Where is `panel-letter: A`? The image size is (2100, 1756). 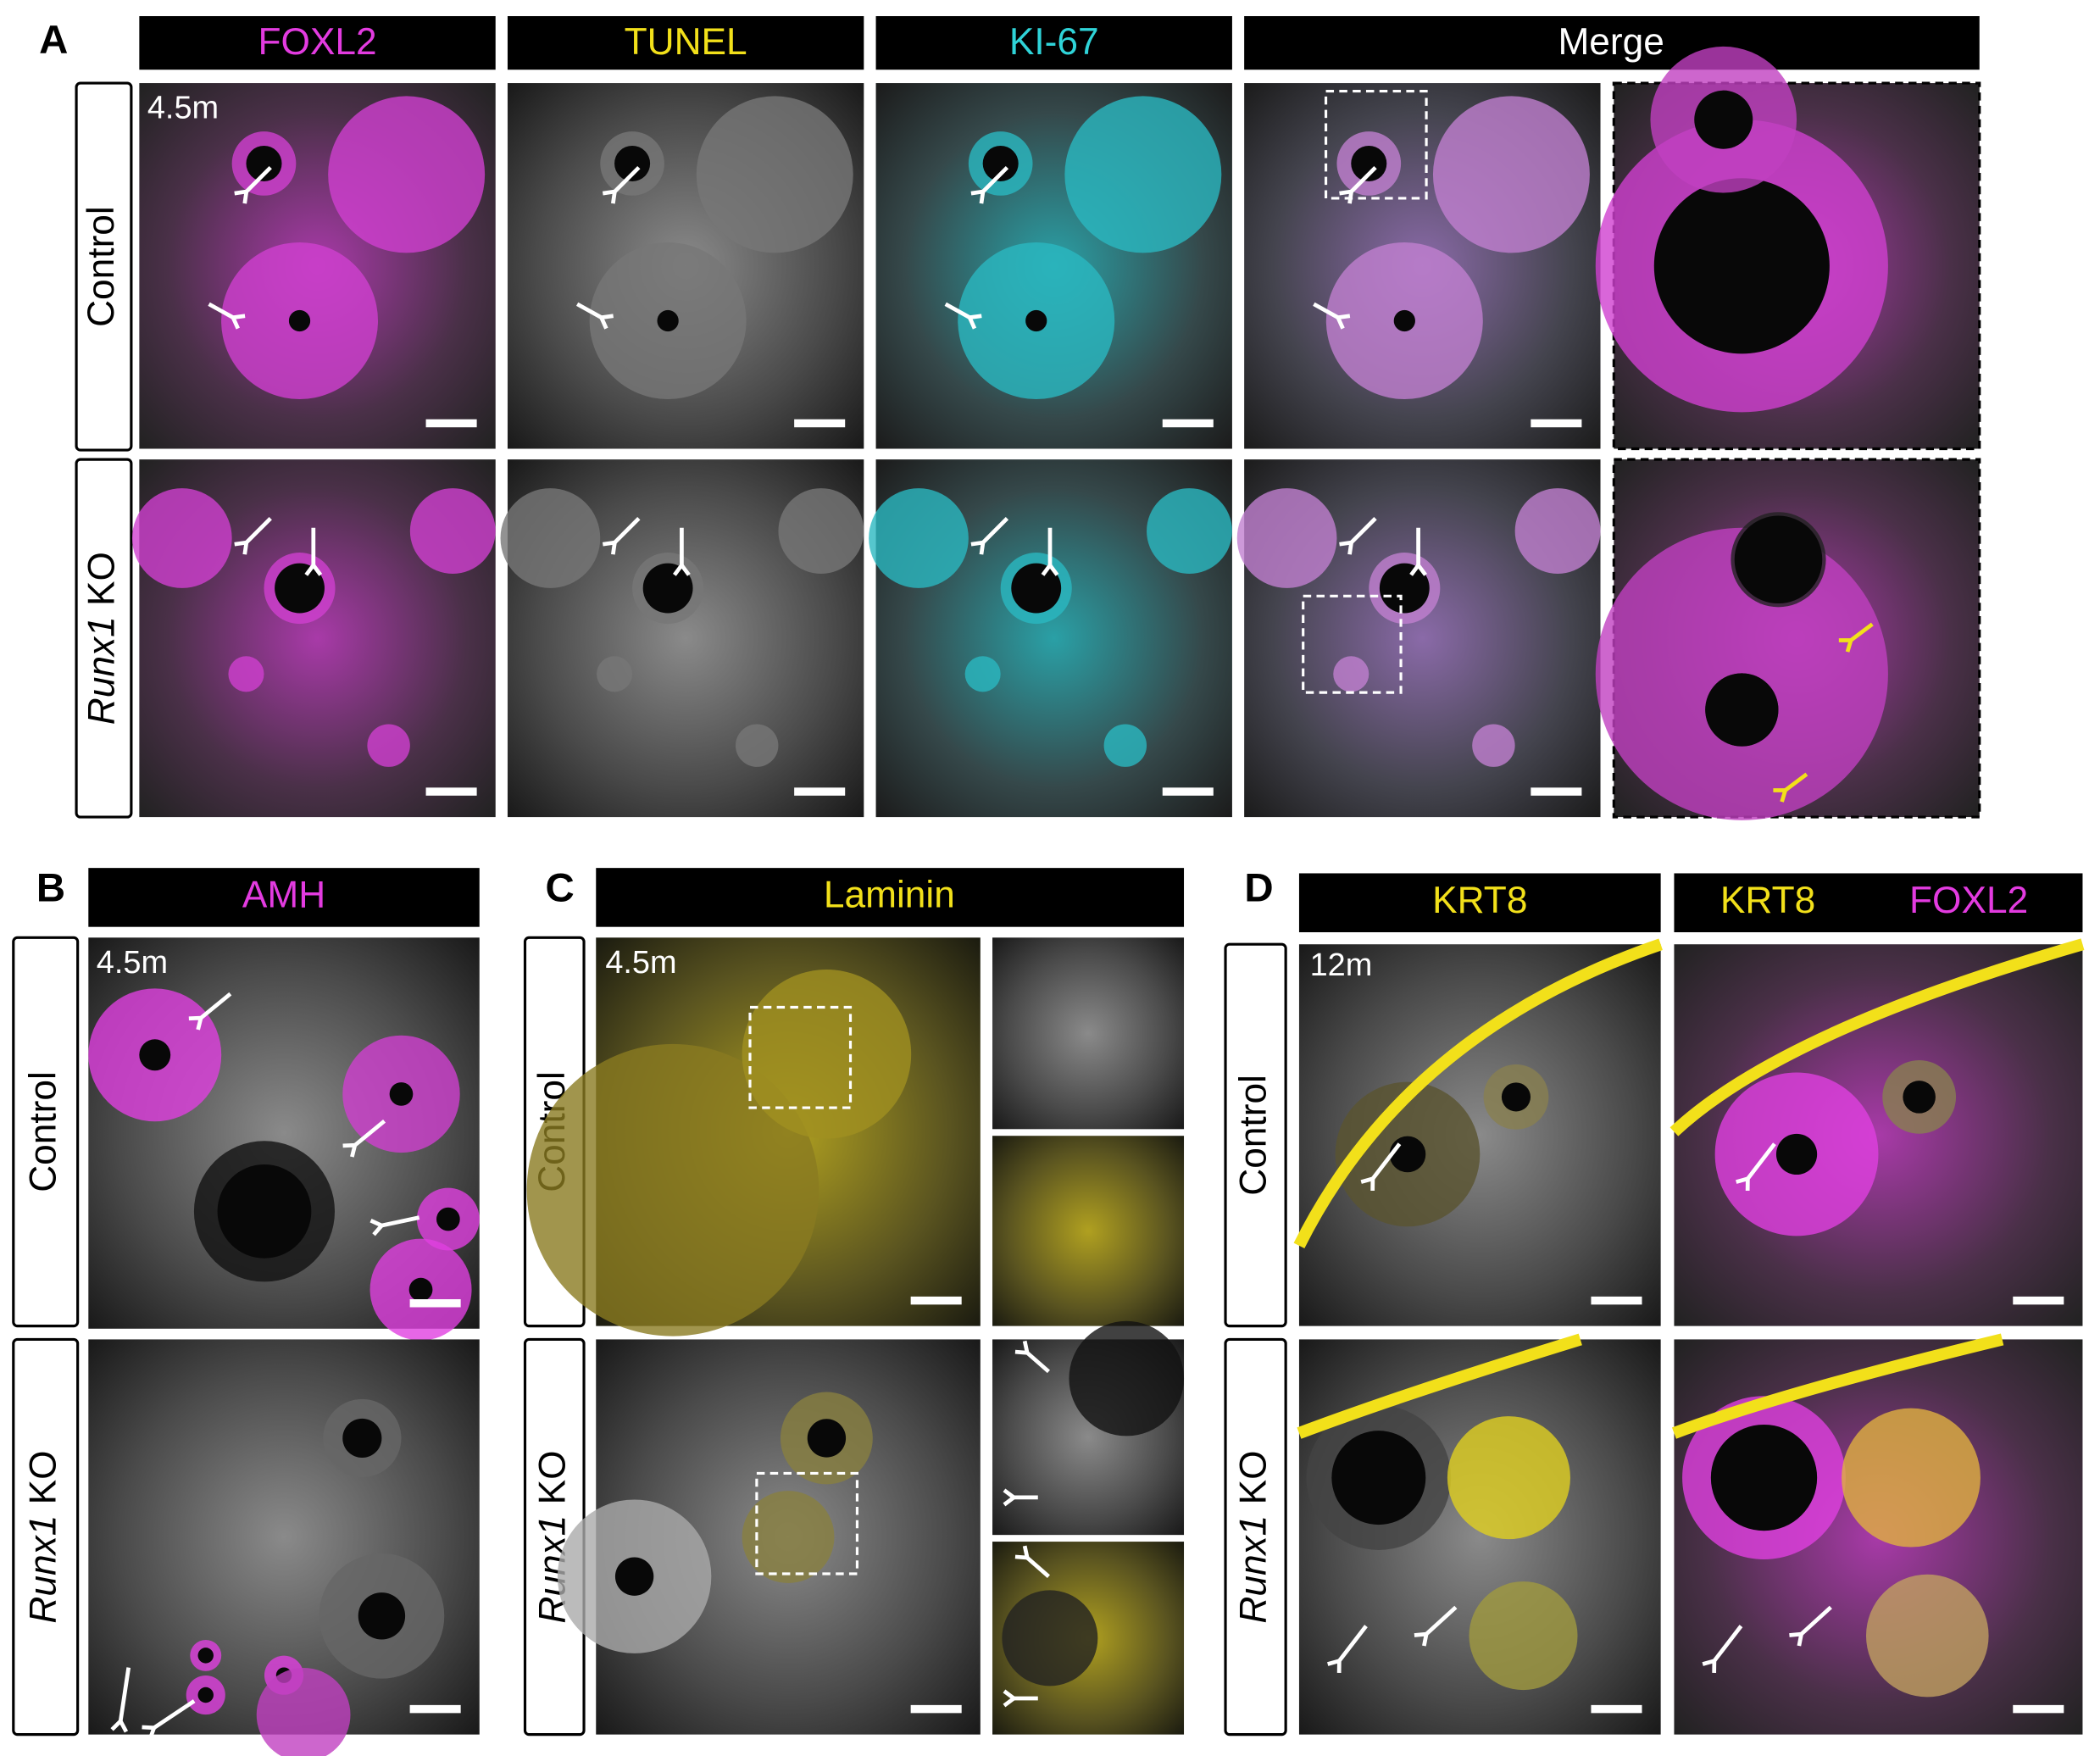 panel-letter: A is located at coordinates (53, 40).